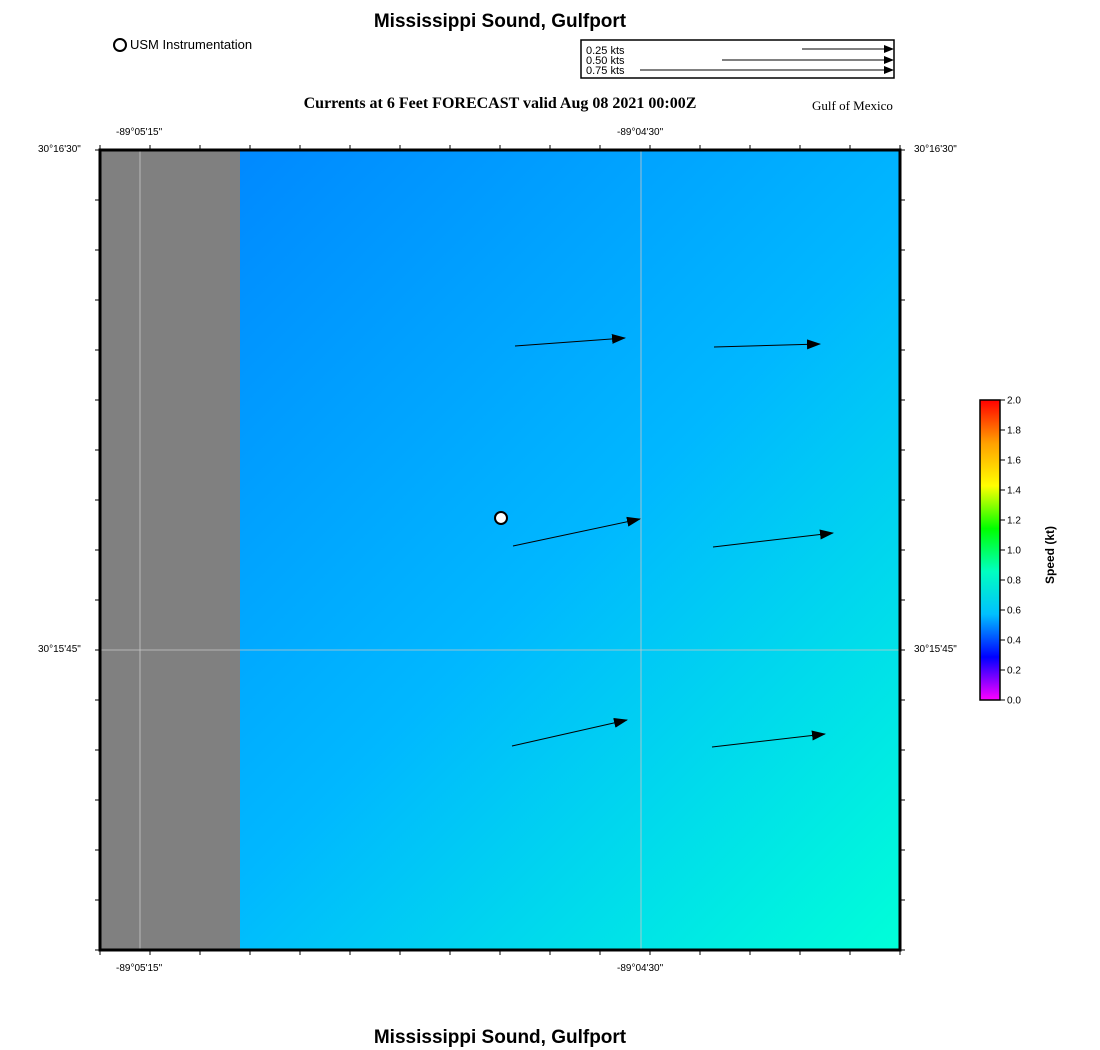  What do you see at coordinates (1014, 611) in the screenshot?
I see `colorbar-tick-label: 0.6` at bounding box center [1014, 611].